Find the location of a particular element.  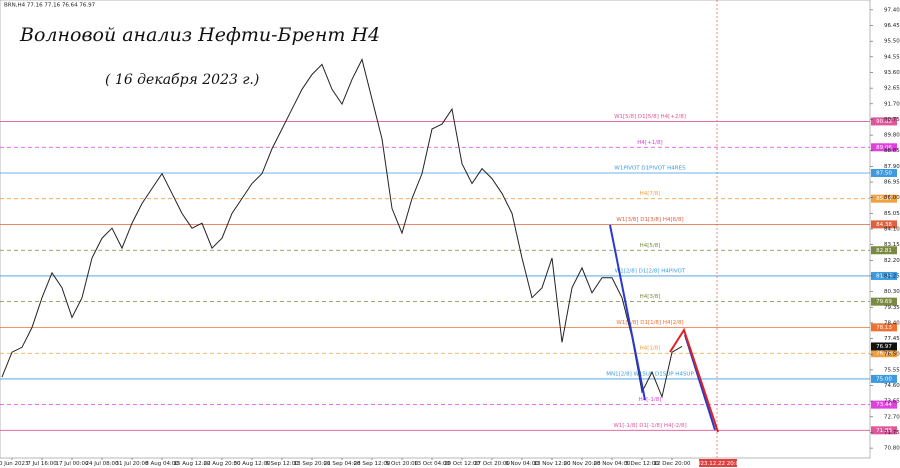

level-label: W1[5/8] D1[5/8] H4[+2/8] is located at coordinates (650, 117).